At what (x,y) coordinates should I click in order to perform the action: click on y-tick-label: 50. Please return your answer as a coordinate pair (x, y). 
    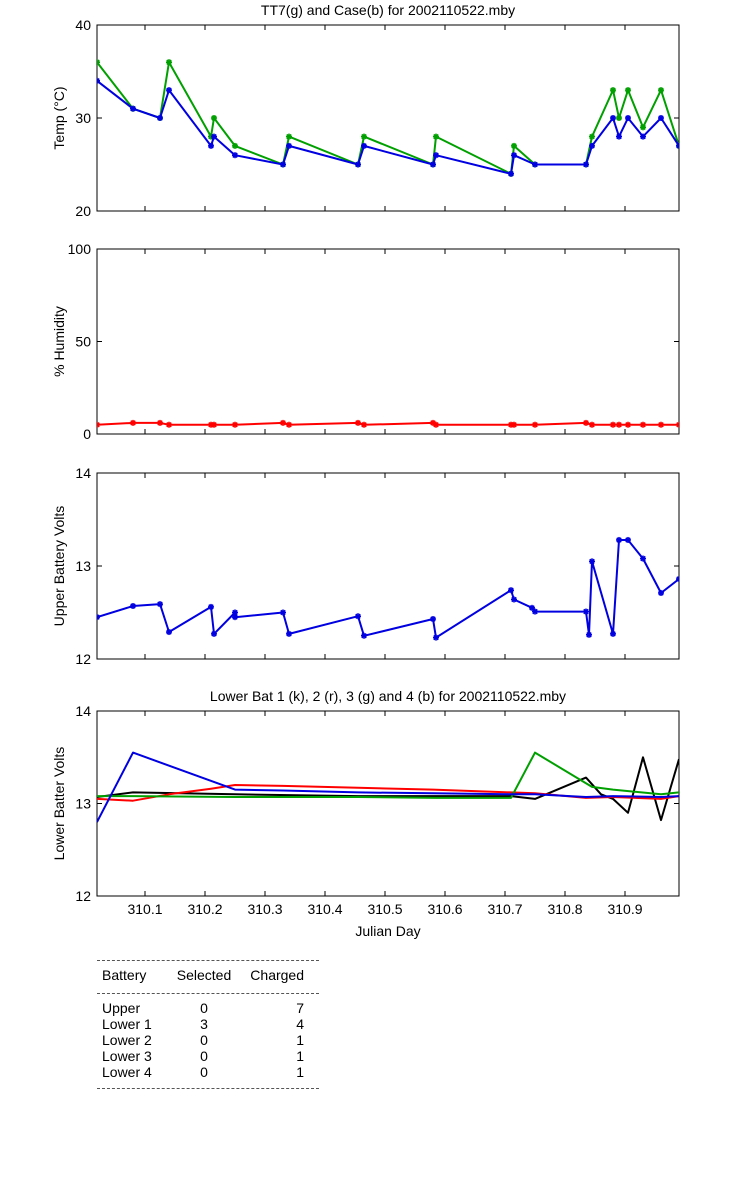
    Looking at the image, I should click on (83, 342).